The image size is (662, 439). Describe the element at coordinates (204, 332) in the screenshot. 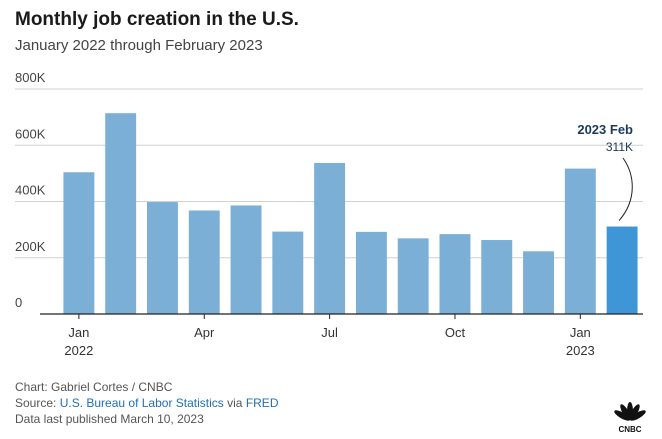

I see `x-tick-label: Apr` at that location.